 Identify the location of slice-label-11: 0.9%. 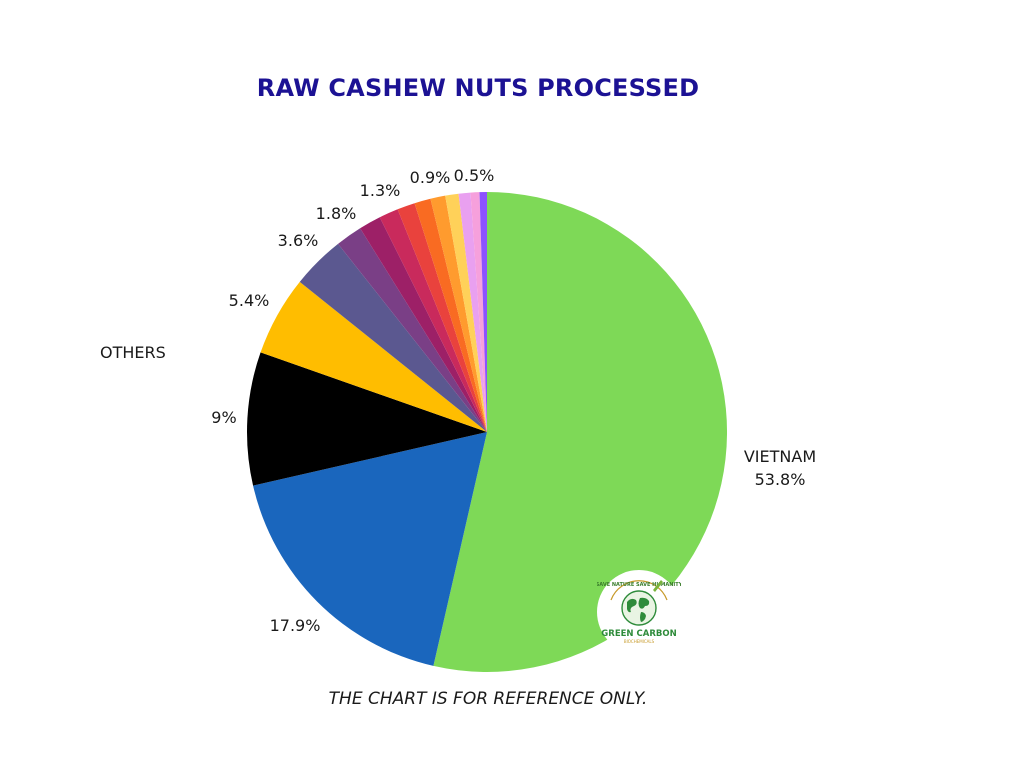
(430, 177).